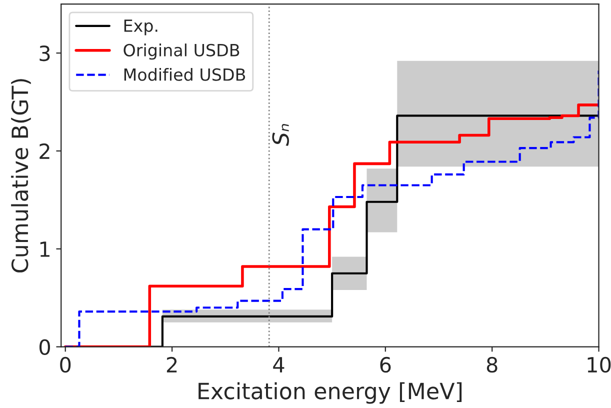 The image size is (611, 408). Describe the element at coordinates (182, 52) in the screenshot. I see `legend-label: Original USDB` at that location.